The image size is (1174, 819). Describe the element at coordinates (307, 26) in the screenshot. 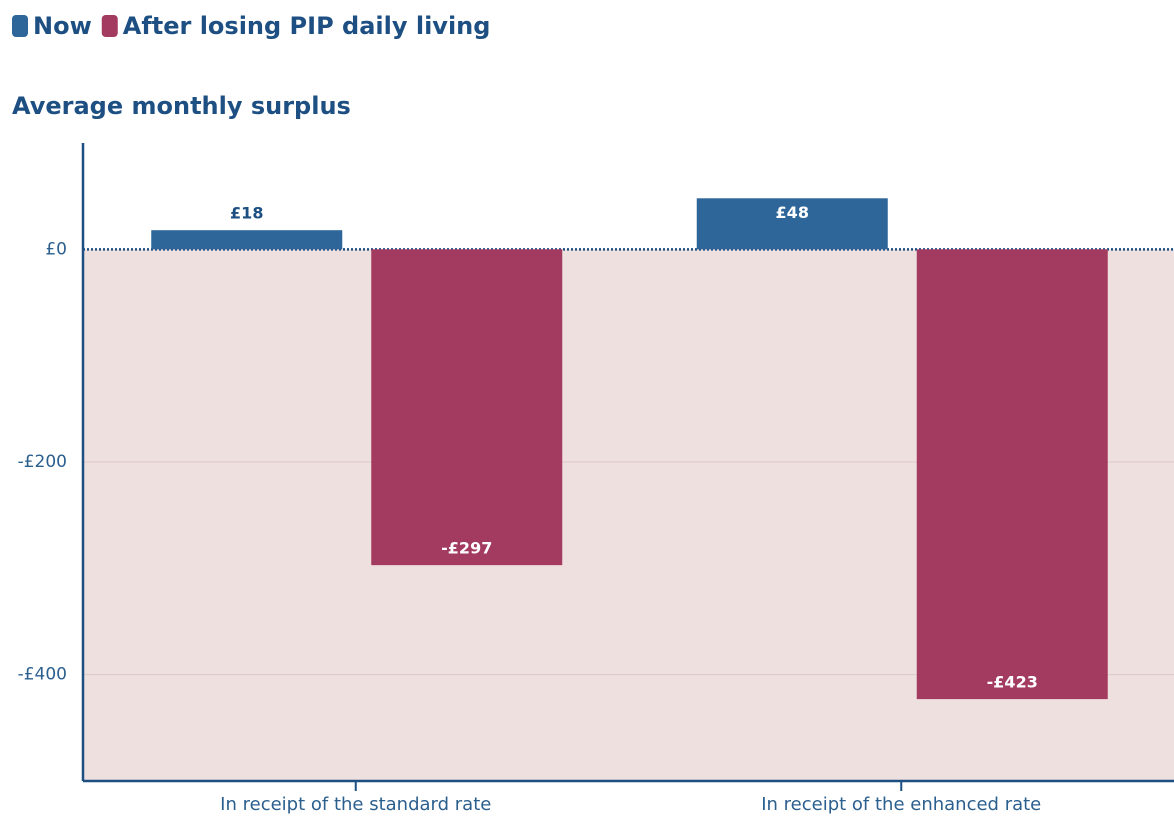

I see `legend-label: After losing PIP daily living` at that location.